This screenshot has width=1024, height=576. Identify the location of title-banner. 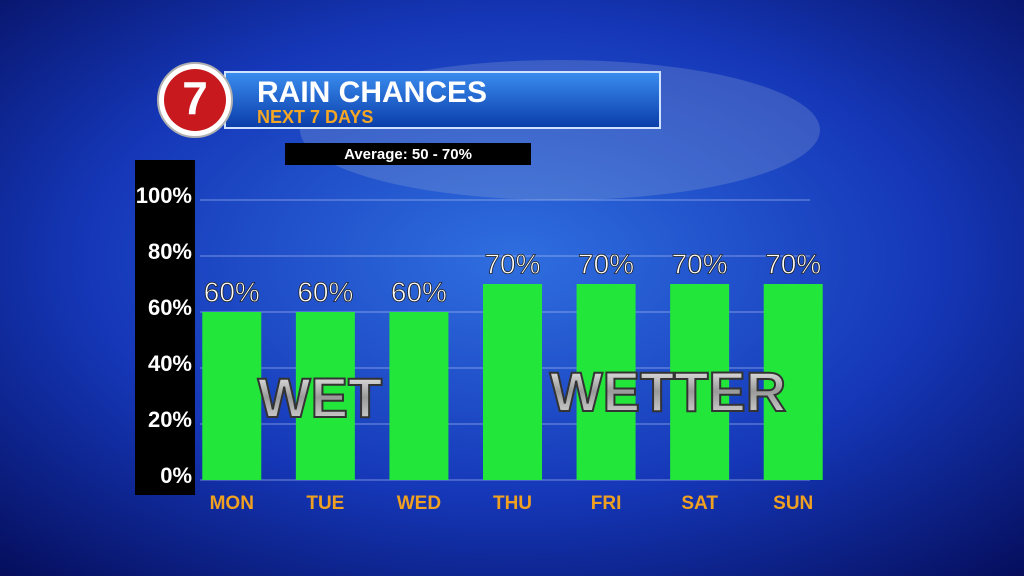
(442, 100).